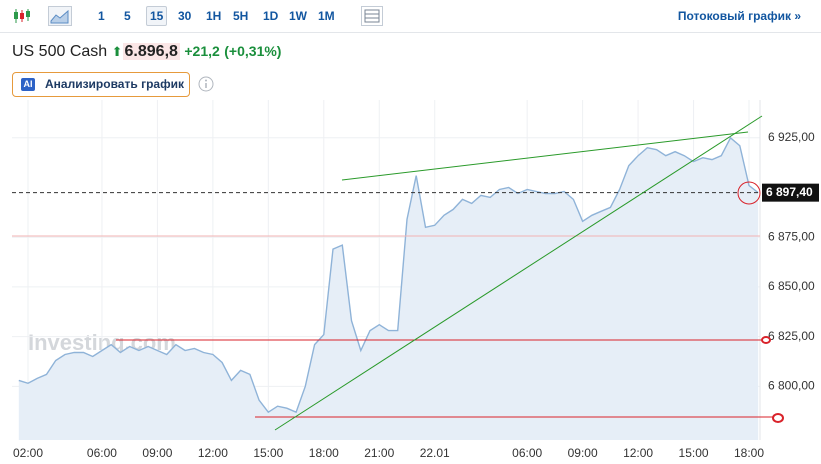 This screenshot has width=821, height=464. What do you see at coordinates (28, 453) in the screenshot?
I see `x-tick-label: 02:00` at bounding box center [28, 453].